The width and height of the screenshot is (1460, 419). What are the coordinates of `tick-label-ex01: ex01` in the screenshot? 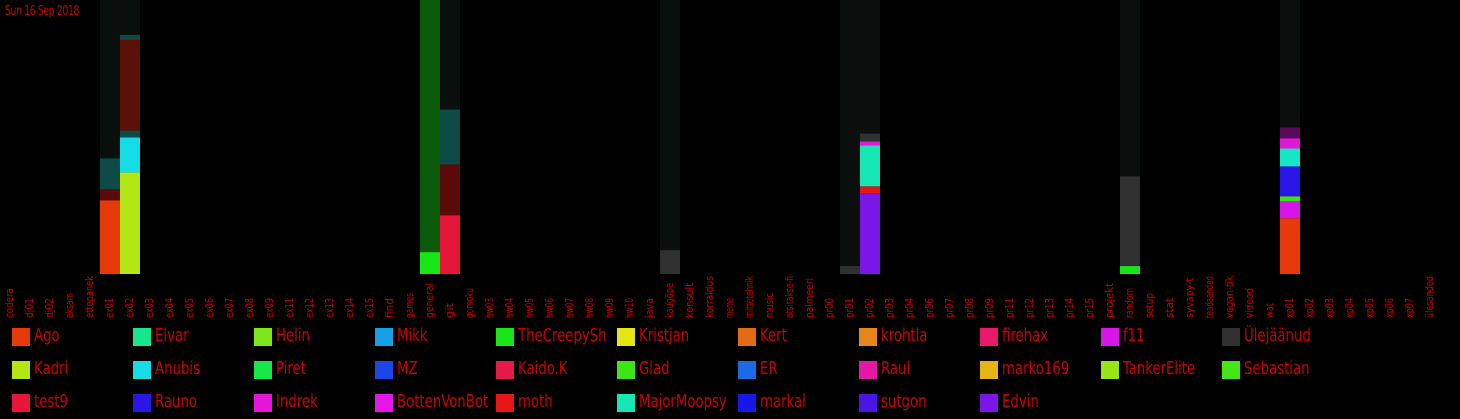 It's located at (109, 308).